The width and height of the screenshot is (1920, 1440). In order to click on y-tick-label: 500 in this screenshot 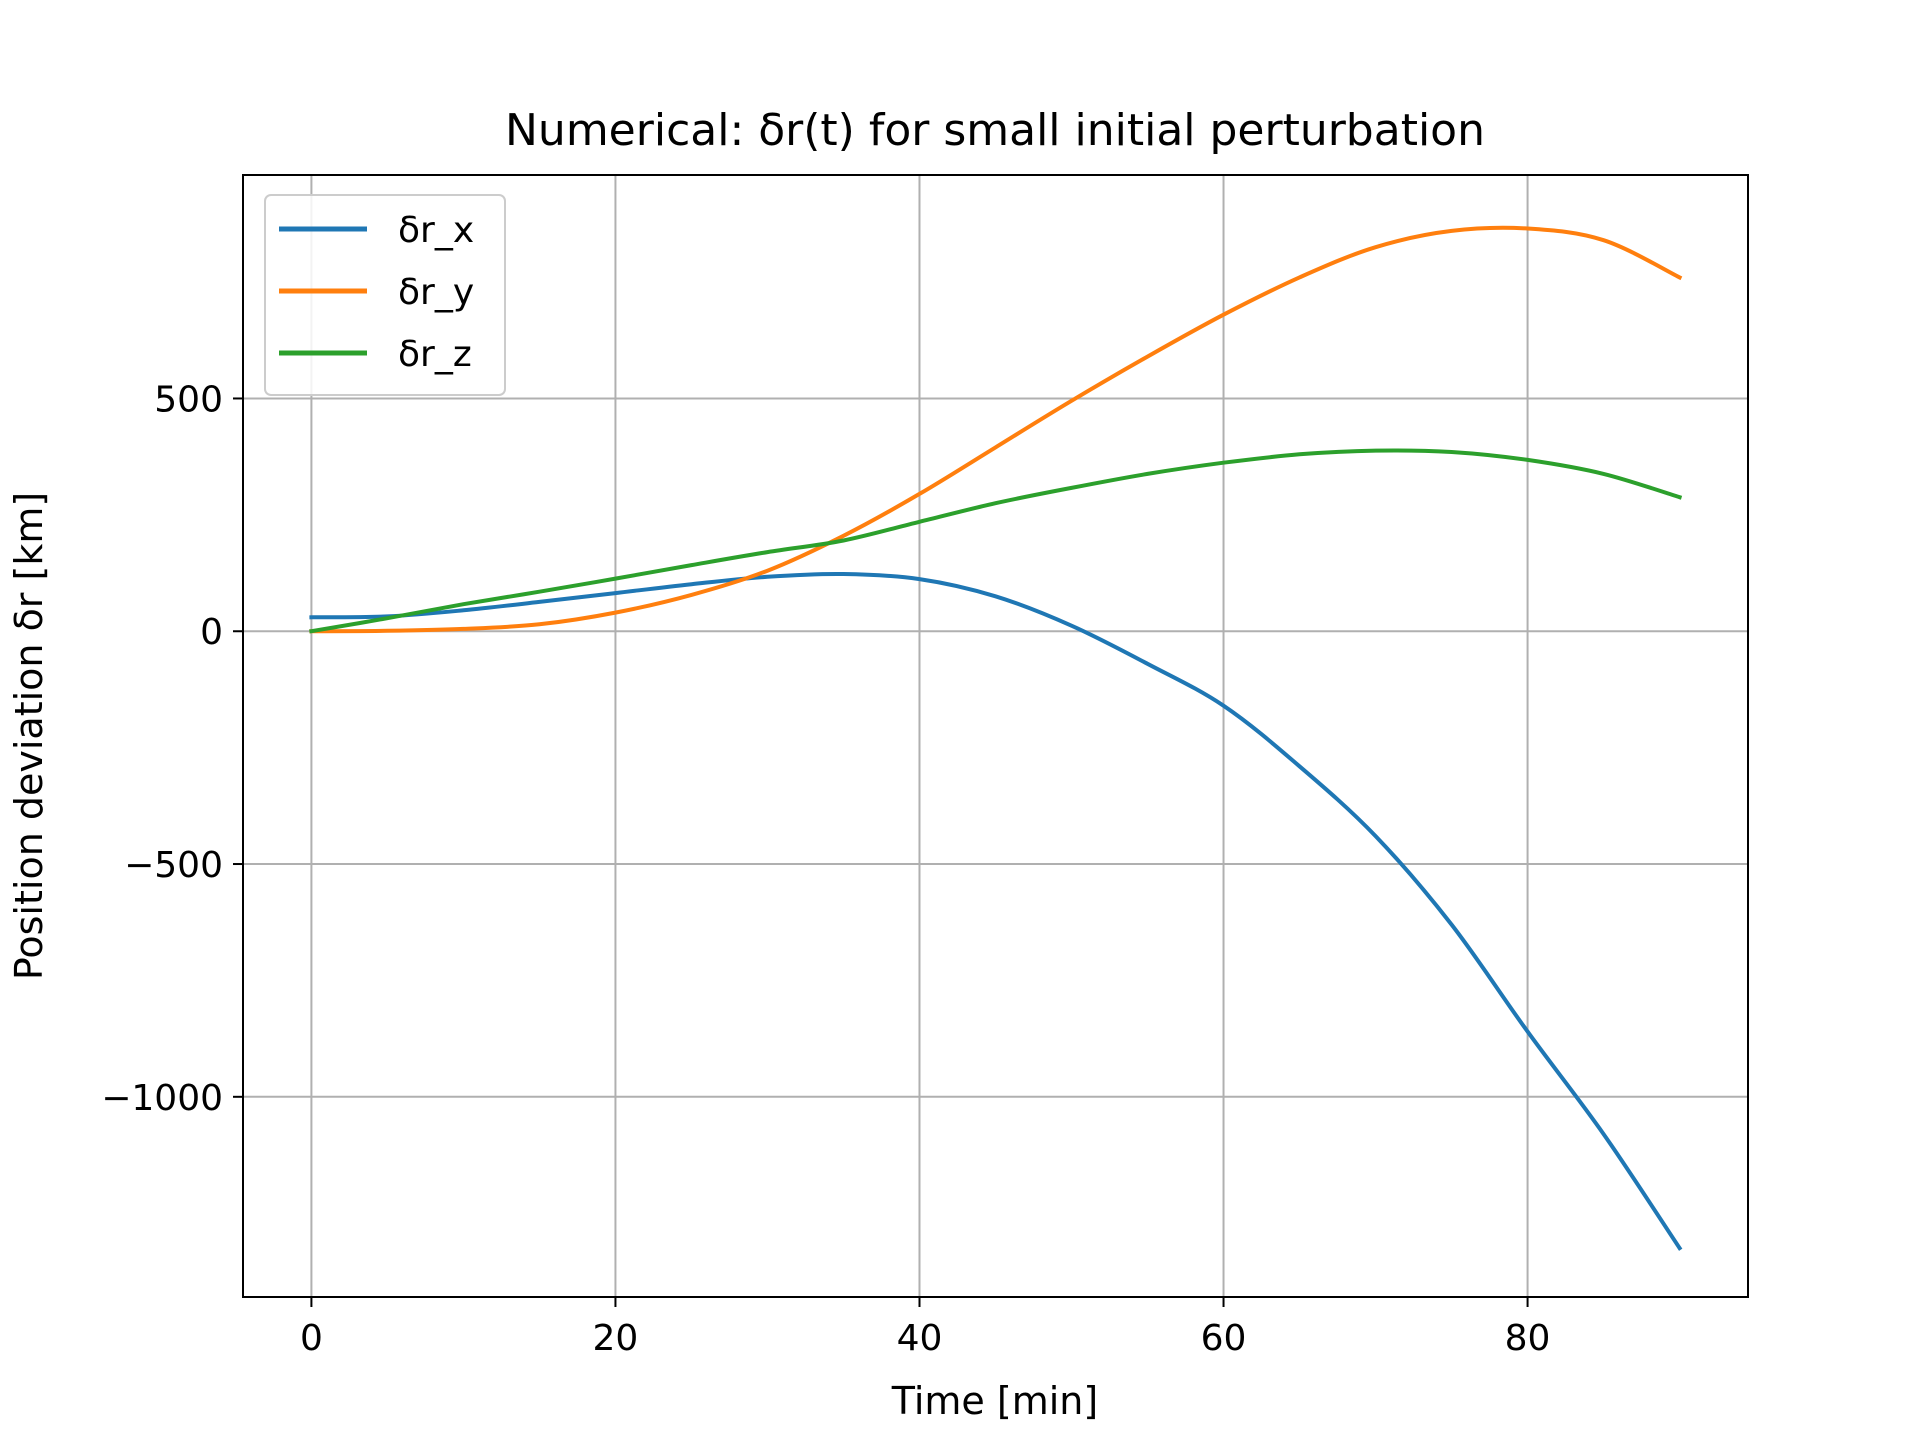, I will do `click(188, 399)`.